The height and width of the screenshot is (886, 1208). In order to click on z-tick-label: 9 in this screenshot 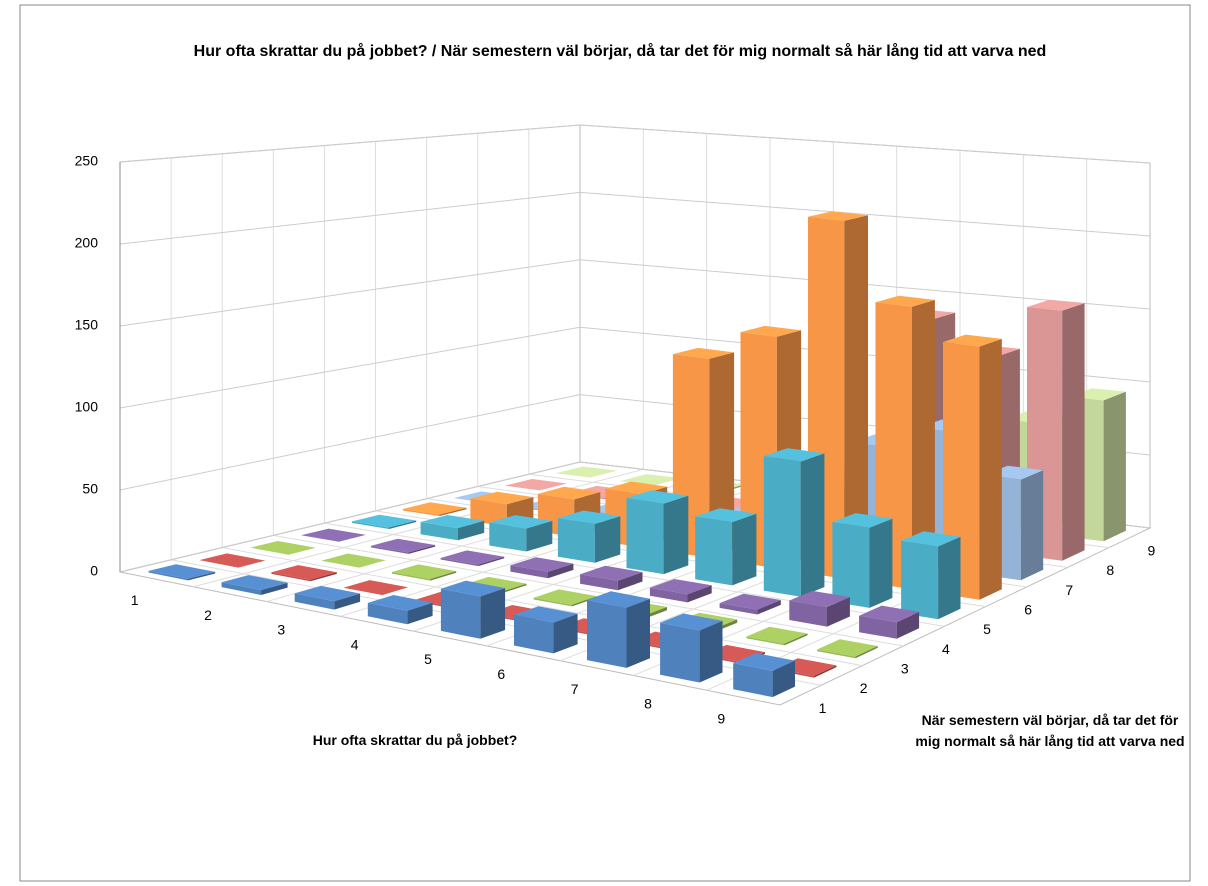, I will do `click(1152, 551)`.